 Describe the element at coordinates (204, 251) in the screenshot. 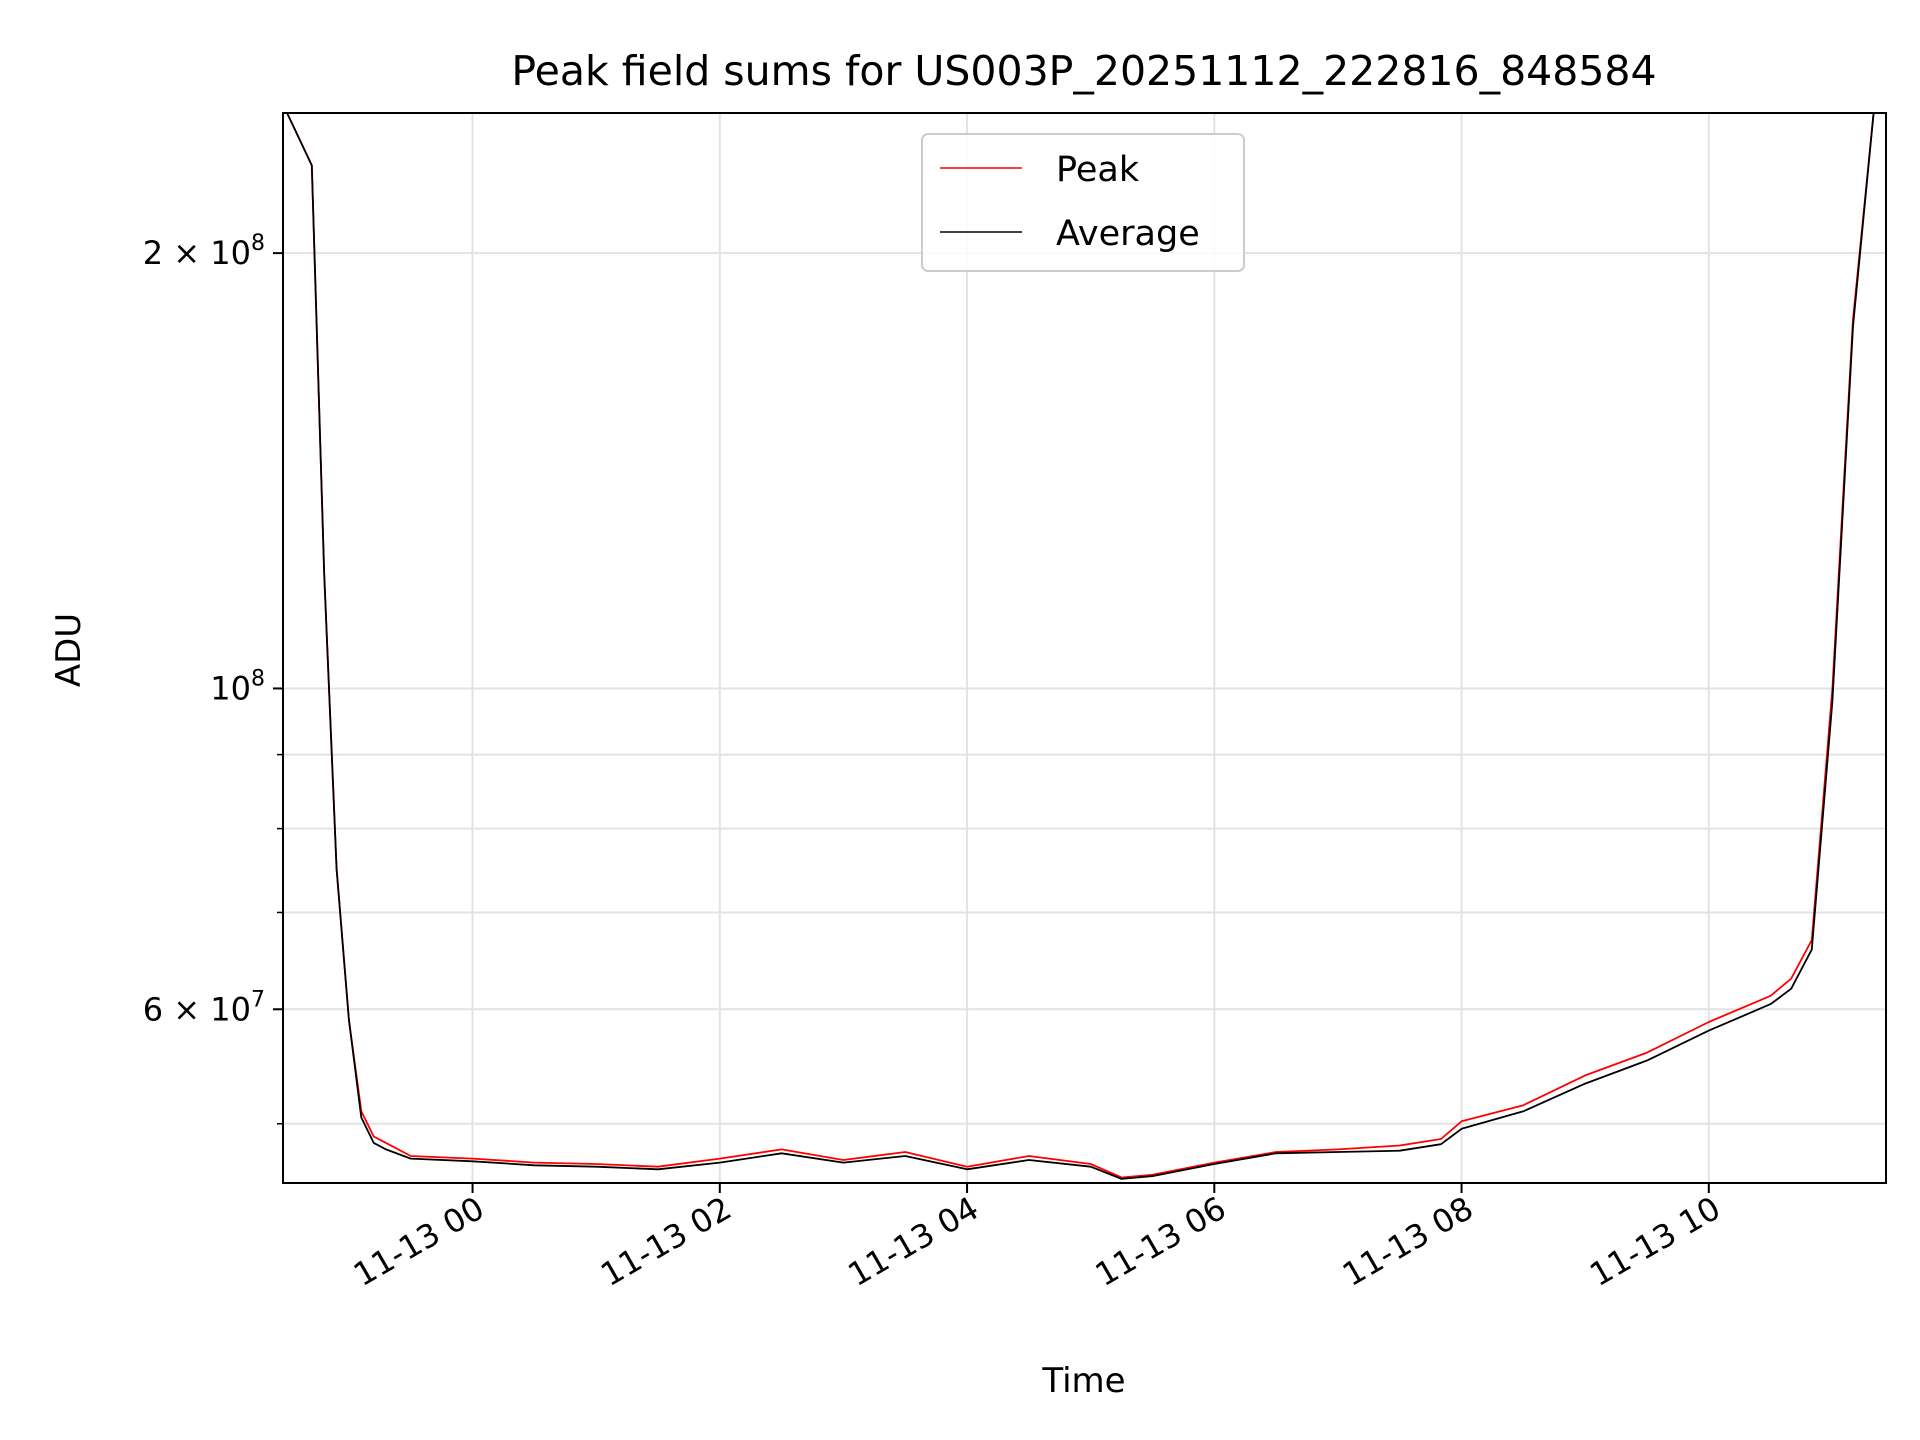

I see `y-tick-label: 2 × 108` at that location.